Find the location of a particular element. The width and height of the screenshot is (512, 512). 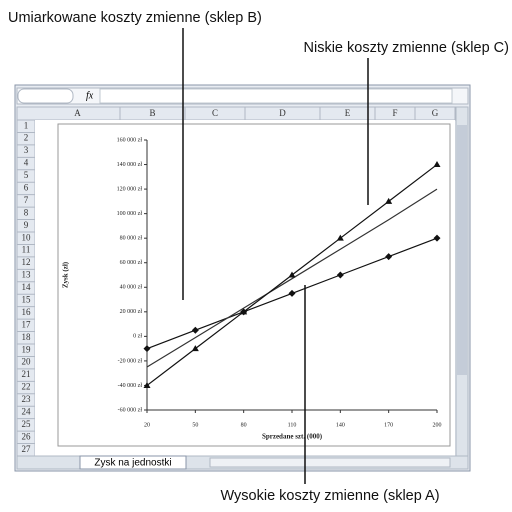

row-header: 26 is located at coordinates (27, 436).